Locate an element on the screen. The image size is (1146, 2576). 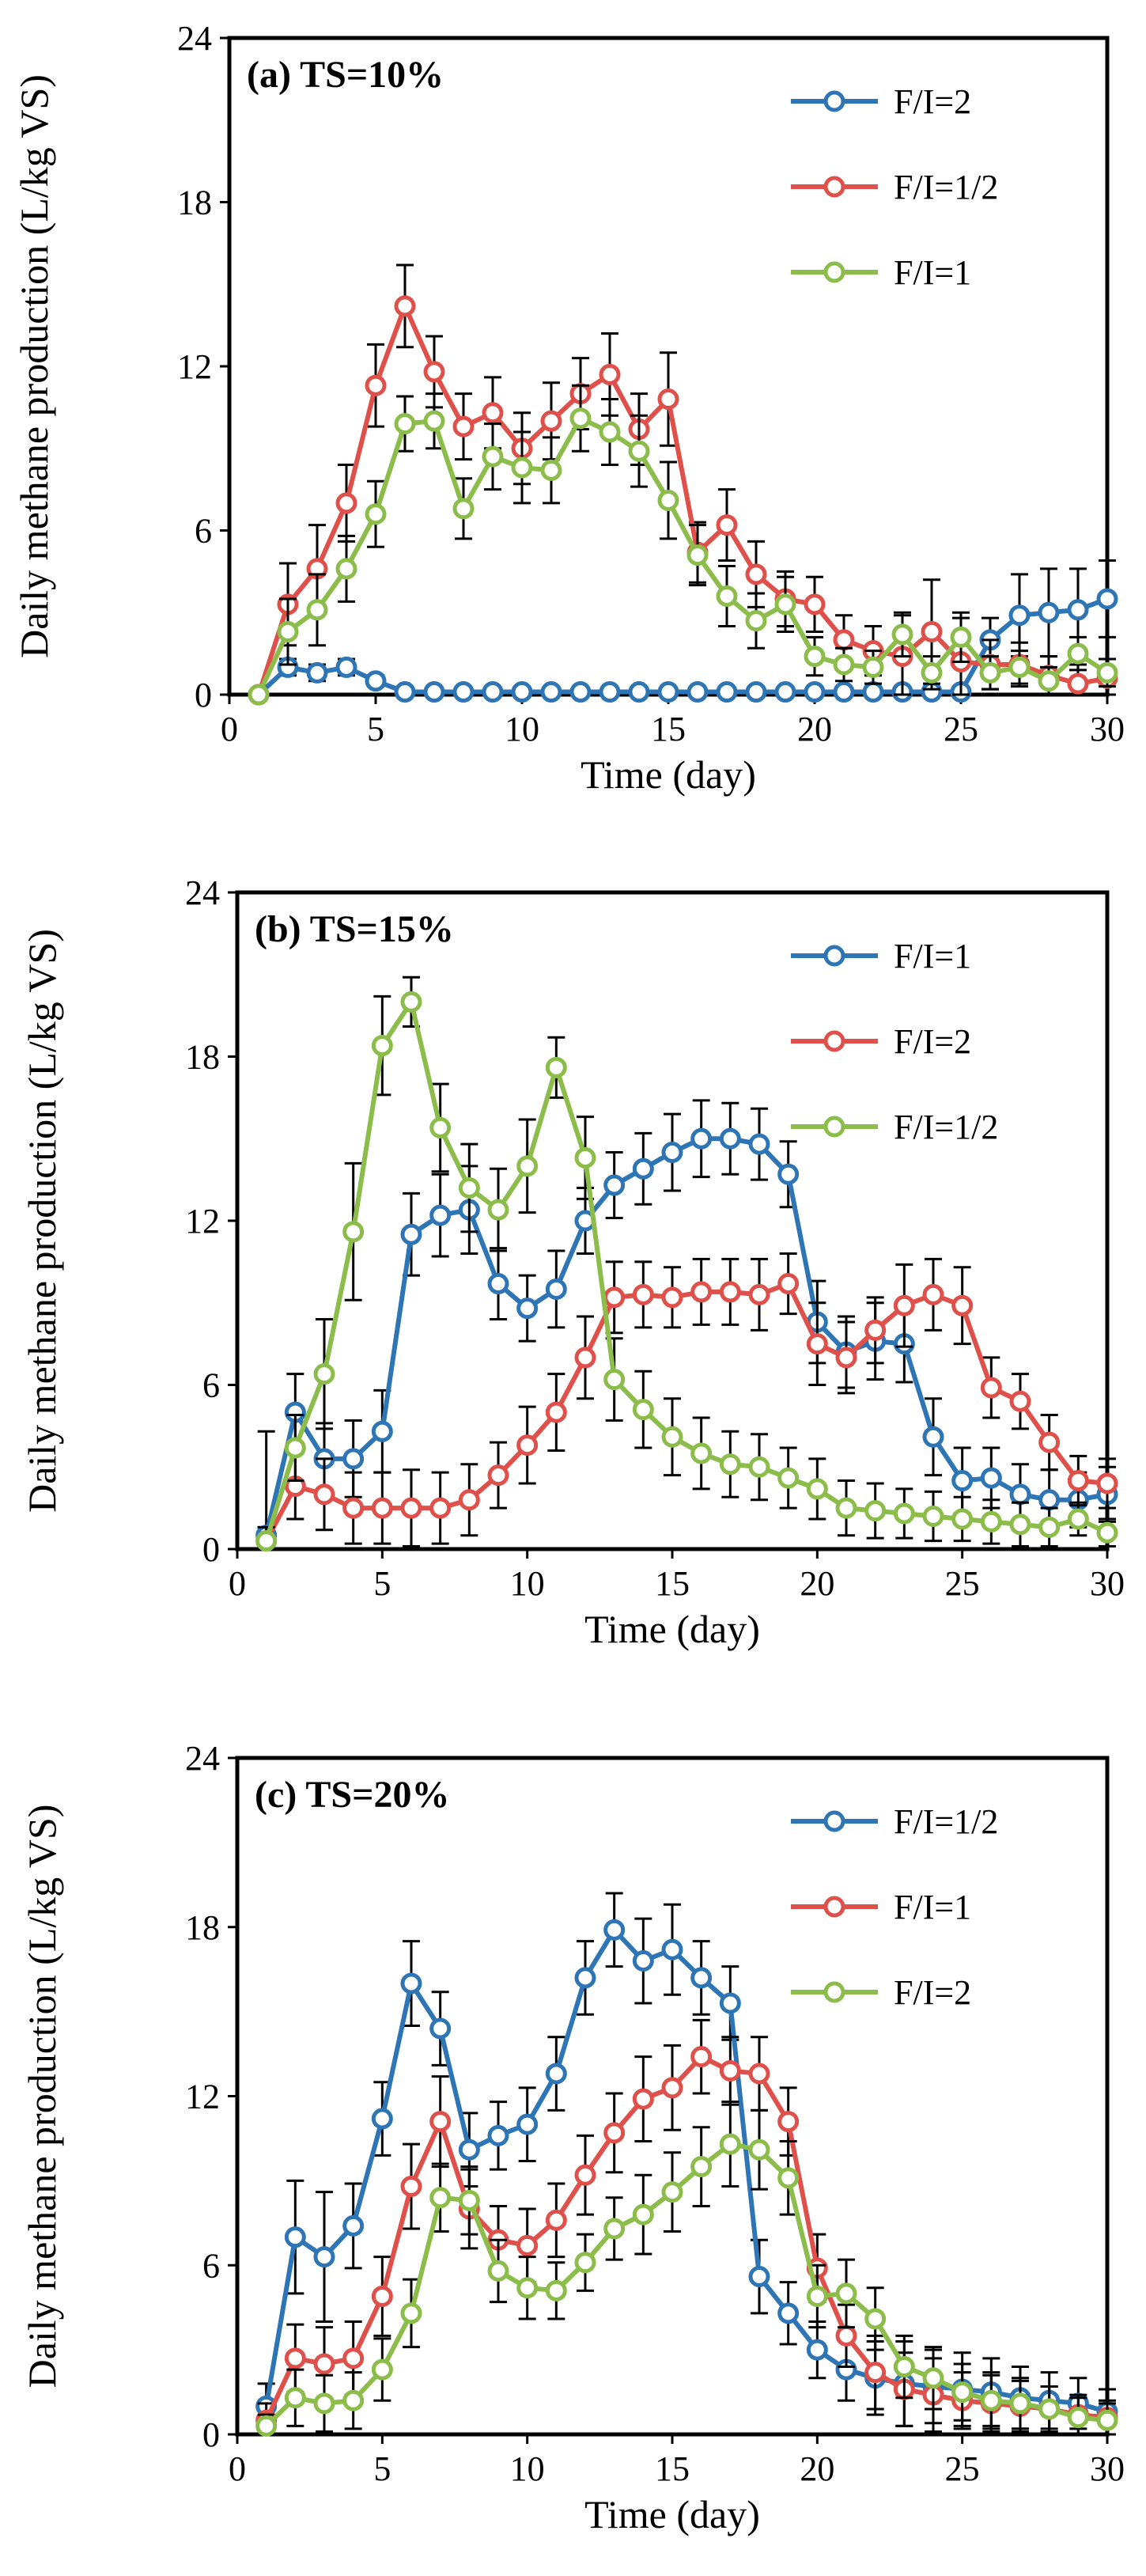
x-tick-label: 15 is located at coordinates (672, 1583).